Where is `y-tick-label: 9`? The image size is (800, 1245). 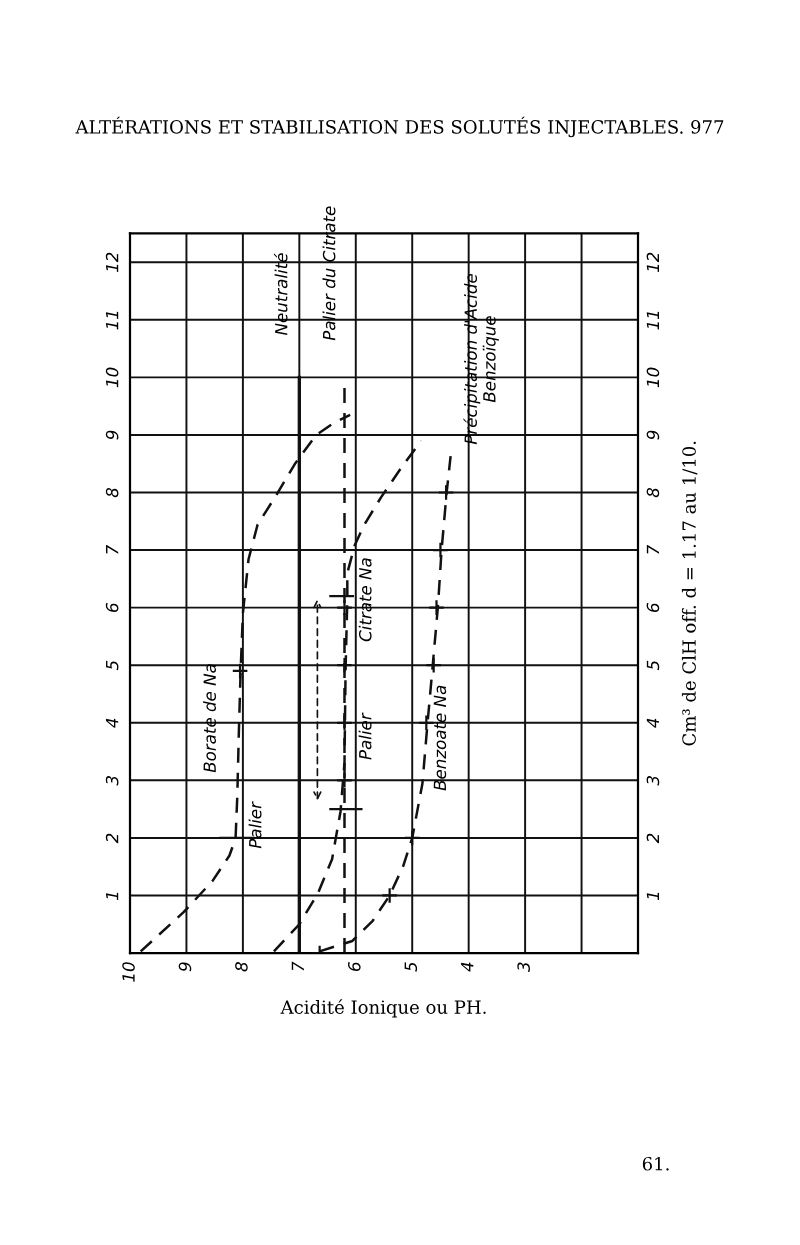
y-tick-label: 9 is located at coordinates (112, 435).